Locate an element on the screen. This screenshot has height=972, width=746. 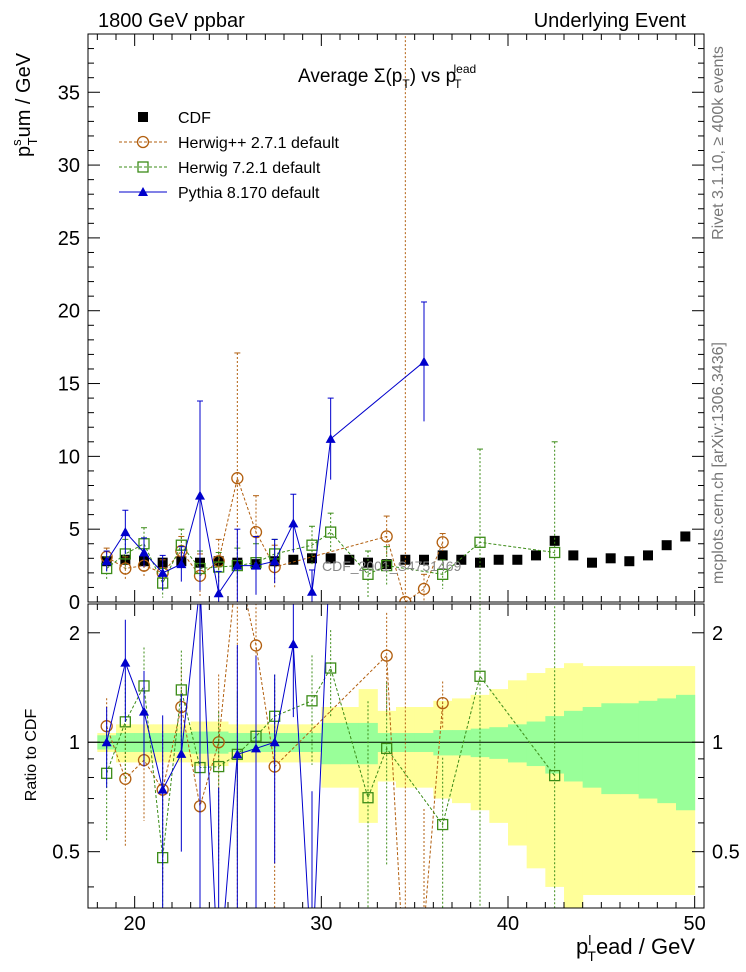
rivet-side-label: Rivet 3.1.10, ≥ 400k events is located at coordinates (718, 143).